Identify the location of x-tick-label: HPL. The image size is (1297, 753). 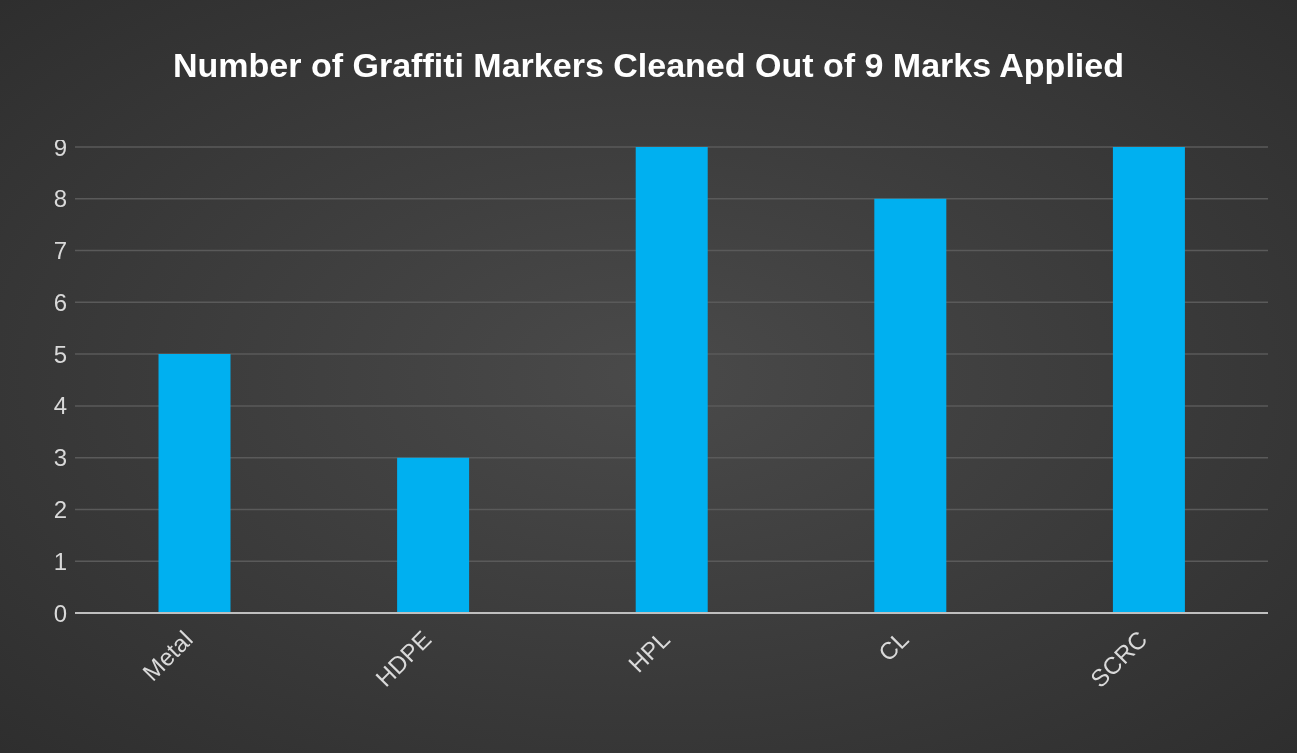
(649, 651).